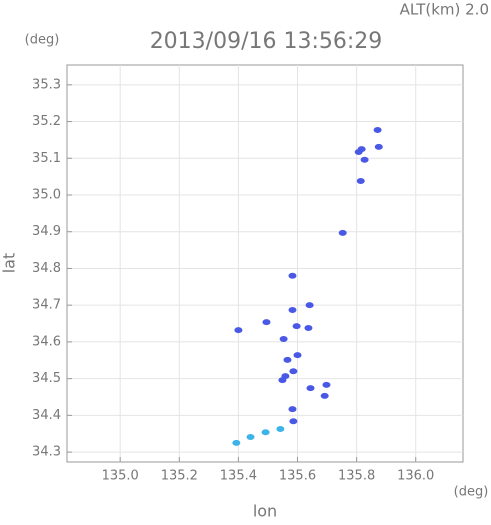 The image size is (491, 525). What do you see at coordinates (471, 492) in the screenshot?
I see `x-unit: (deg)` at bounding box center [471, 492].